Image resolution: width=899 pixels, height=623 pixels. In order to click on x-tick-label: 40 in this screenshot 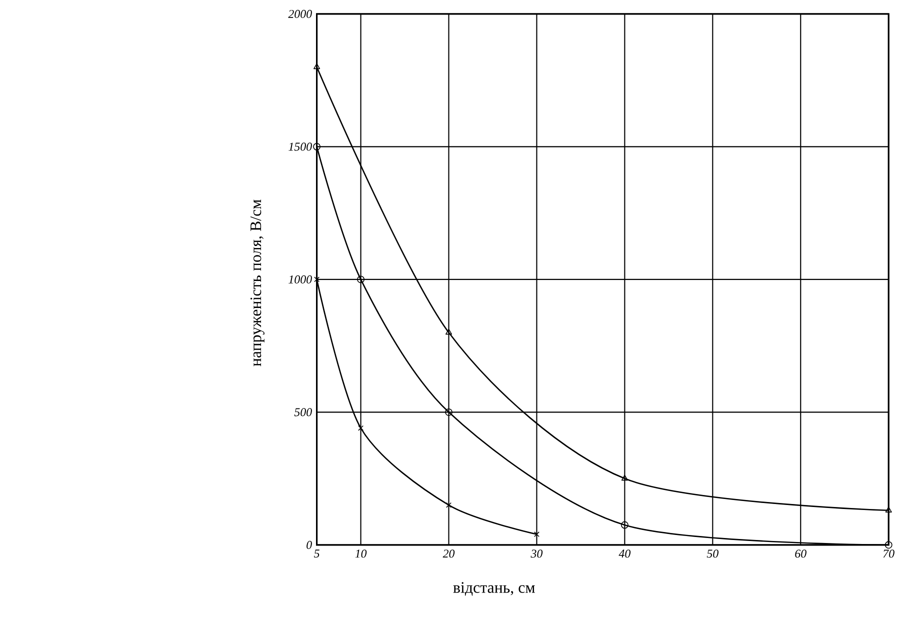, I will do `click(624, 554)`.